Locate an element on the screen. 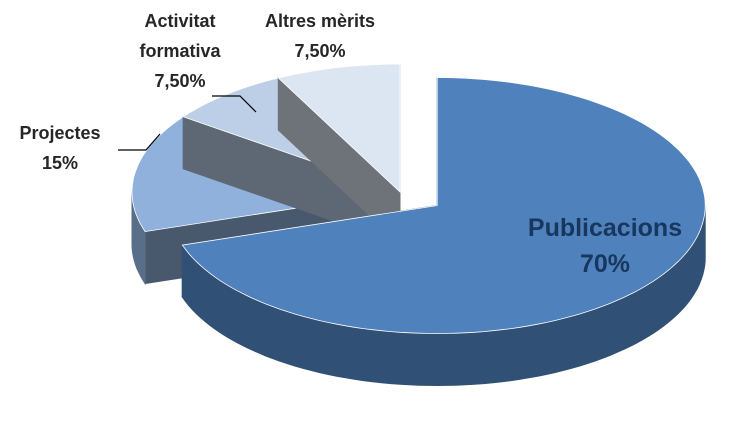 The image size is (731, 422). slice-label: Projectes 15% is located at coordinates (60, 148).